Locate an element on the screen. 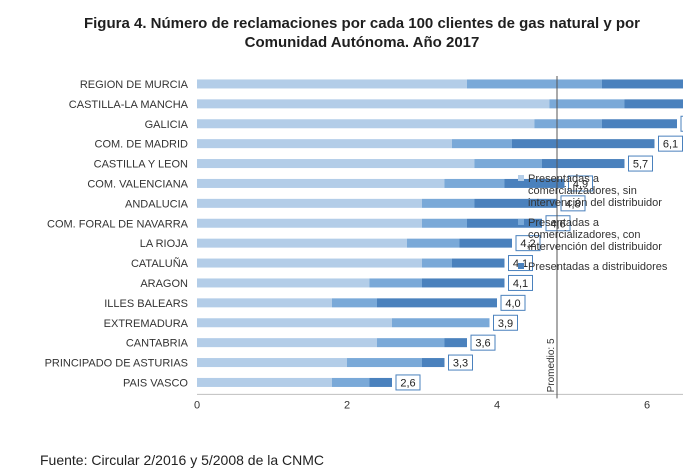 The image size is (683, 474). category-label: COM. FORAL DE NAVARRA is located at coordinates (118, 224).